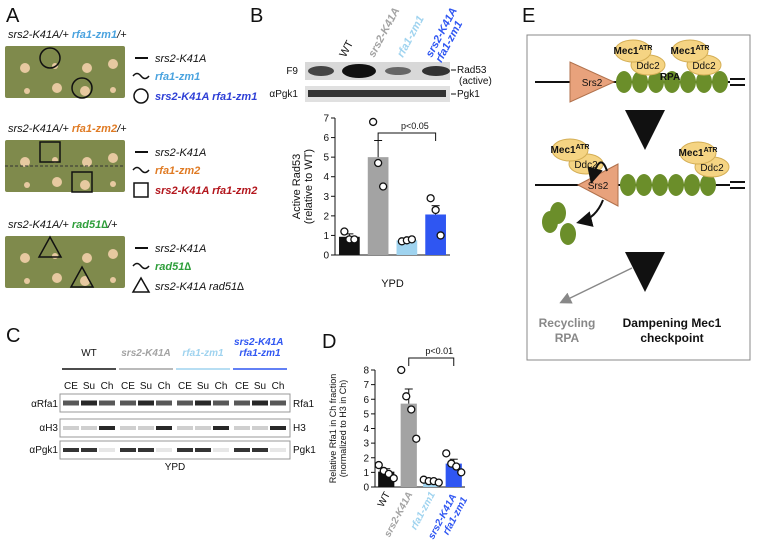 This screenshot has width=762, height=542. What do you see at coordinates (392, 284) in the screenshot?
I see `x-axis-label: YPD` at bounding box center [392, 284].